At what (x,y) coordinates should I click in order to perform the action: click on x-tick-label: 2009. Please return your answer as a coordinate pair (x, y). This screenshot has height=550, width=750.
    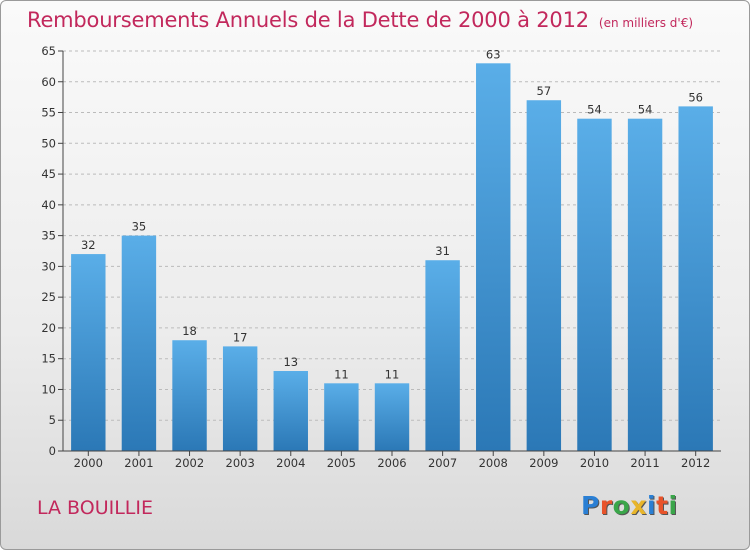
    Looking at the image, I should click on (543, 463).